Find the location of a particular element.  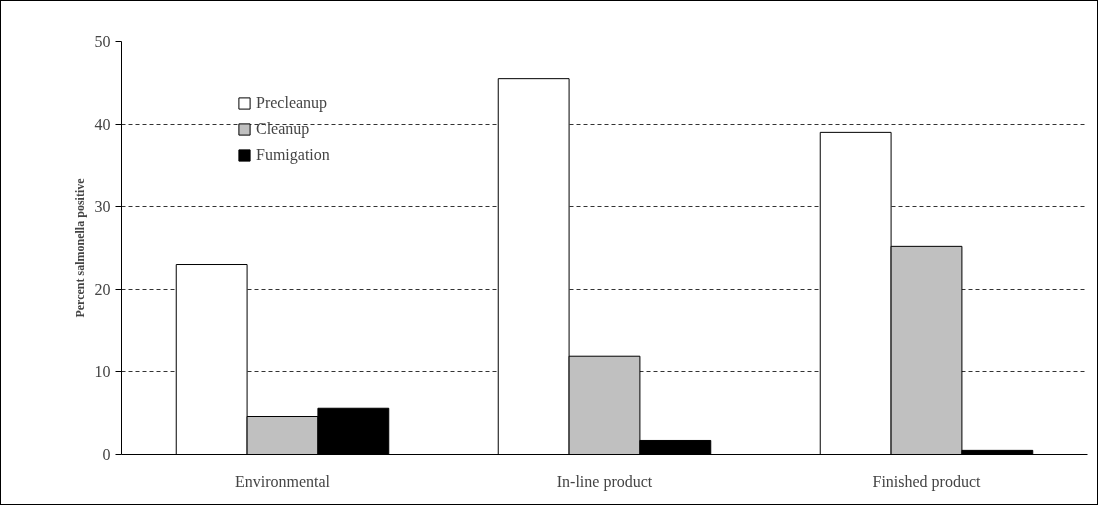

legend-label: Precleanup is located at coordinates (292, 103).